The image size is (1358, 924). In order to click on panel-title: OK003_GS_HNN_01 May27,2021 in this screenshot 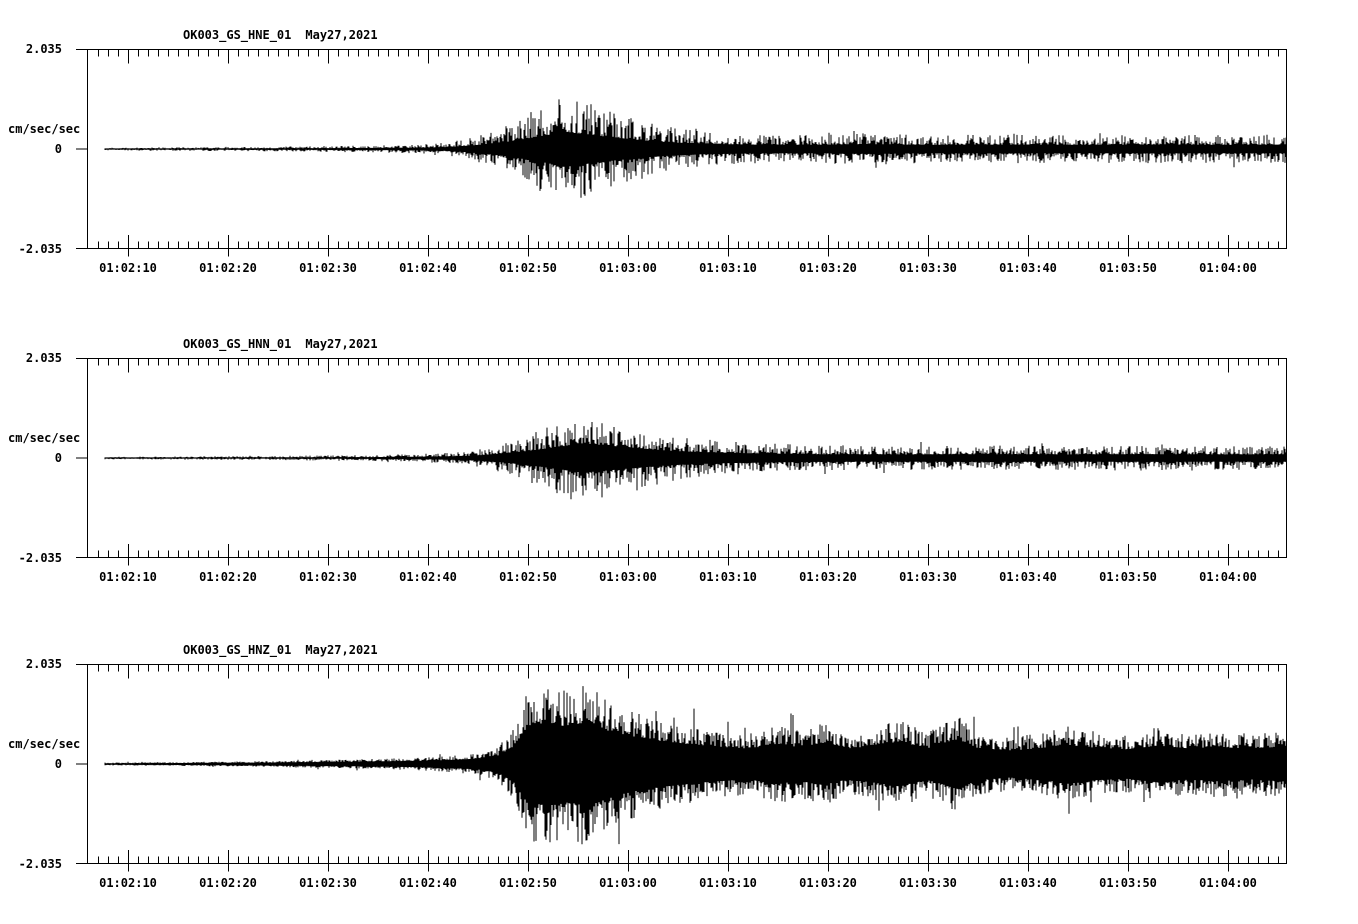, I will do `click(280, 344)`.